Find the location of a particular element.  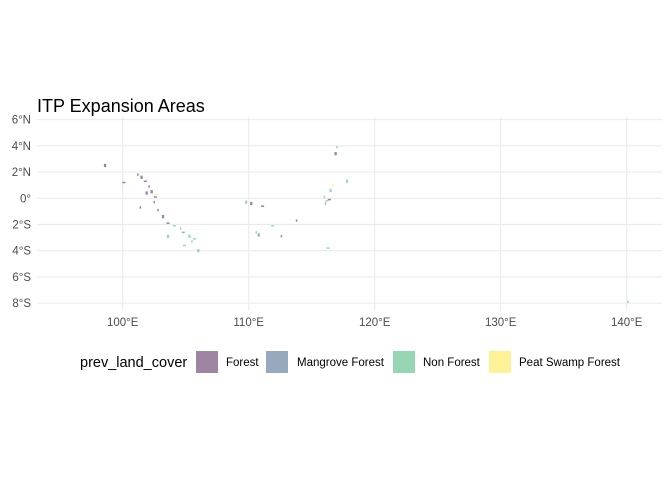

legend-swatch-peat-swamp-forest is located at coordinates (500, 362).